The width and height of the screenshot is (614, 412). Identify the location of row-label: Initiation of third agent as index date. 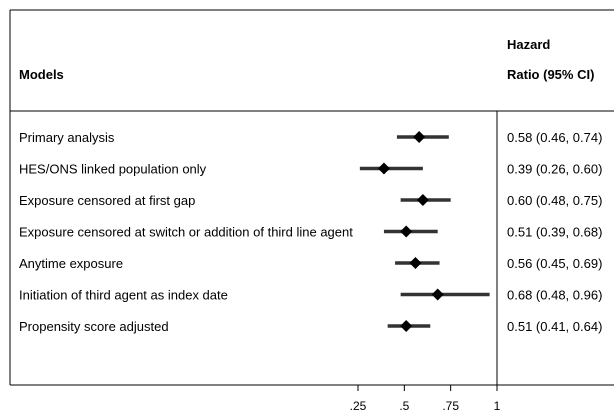
(123, 295).